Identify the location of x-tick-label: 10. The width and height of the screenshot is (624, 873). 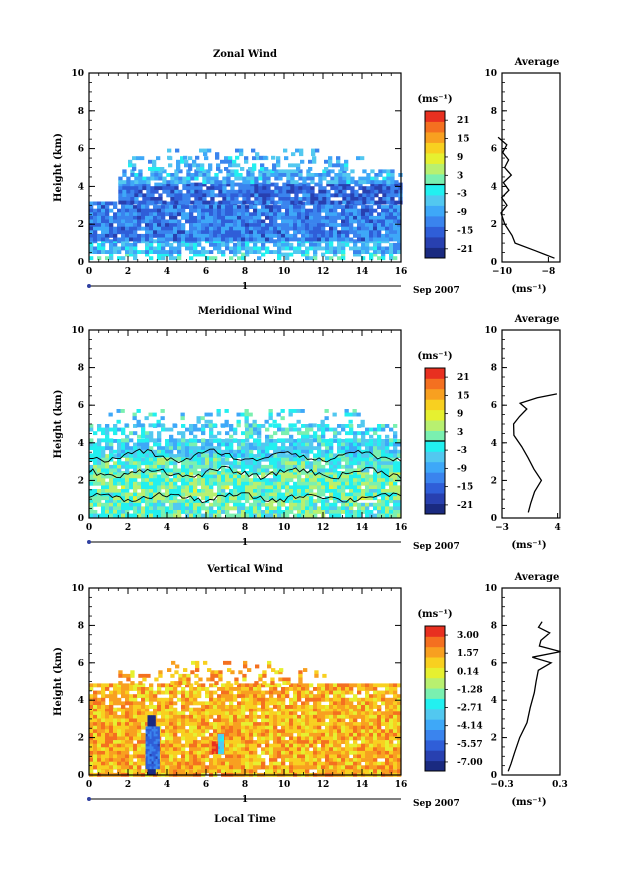
(284, 528).